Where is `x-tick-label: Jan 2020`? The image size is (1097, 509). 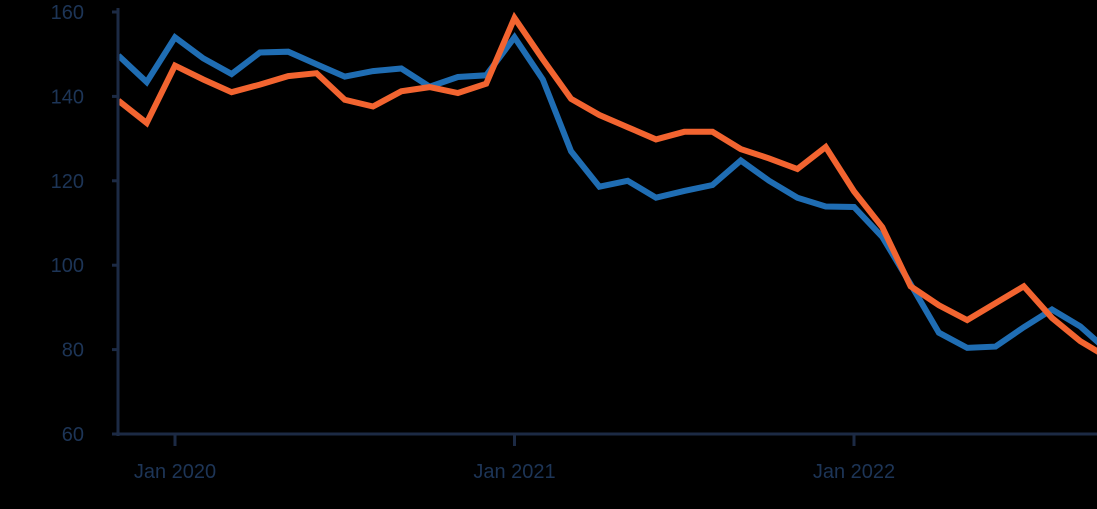
x-tick-label: Jan 2020 is located at coordinates (175, 472).